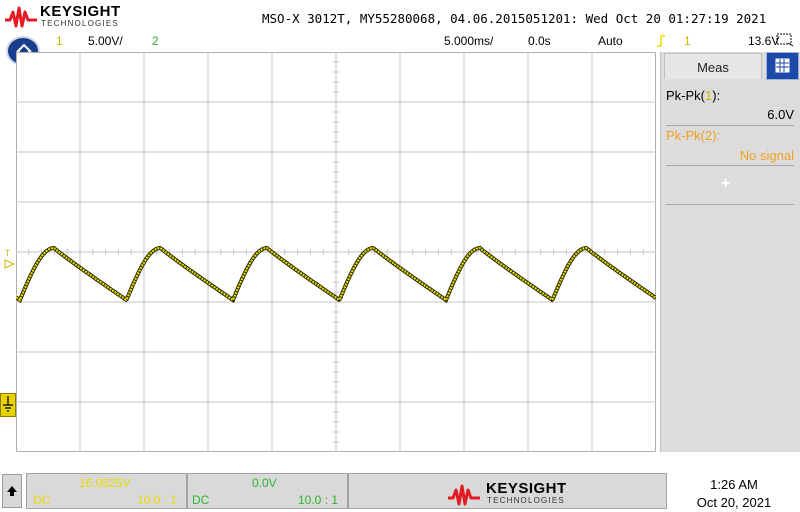 The height and width of the screenshot is (512, 800). Describe the element at coordinates (782, 66) in the screenshot. I see `tab-grid-icon` at that location.